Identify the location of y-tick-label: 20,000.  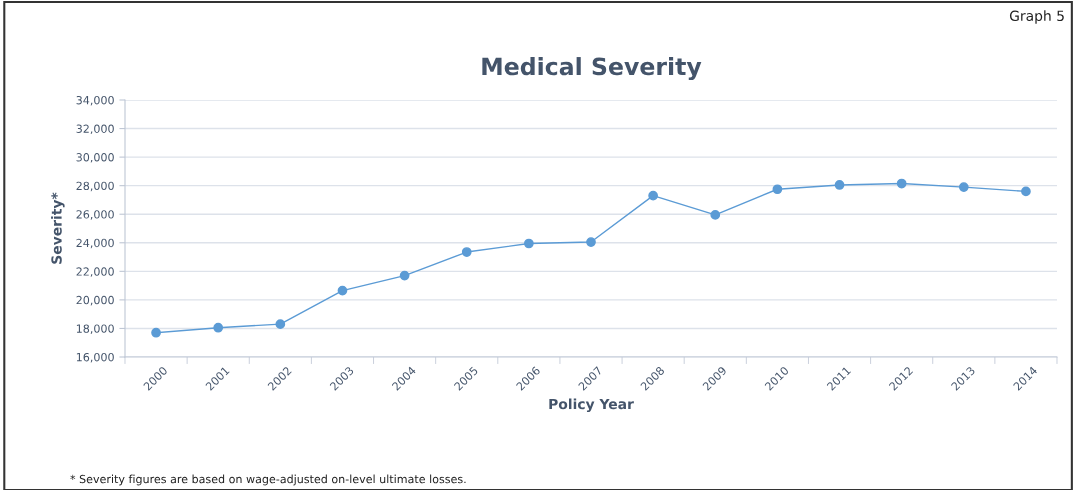
(95, 300).